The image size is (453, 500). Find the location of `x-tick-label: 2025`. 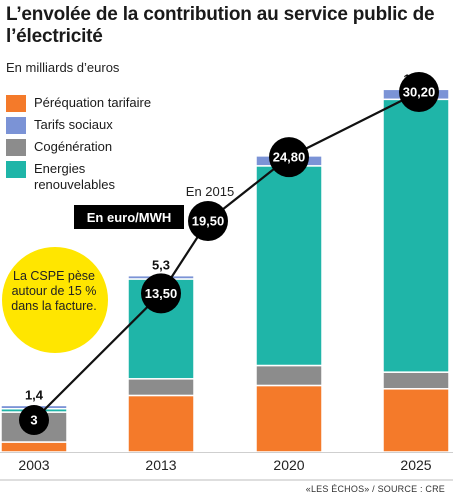

x-tick-label: 2025 is located at coordinates (415, 465).